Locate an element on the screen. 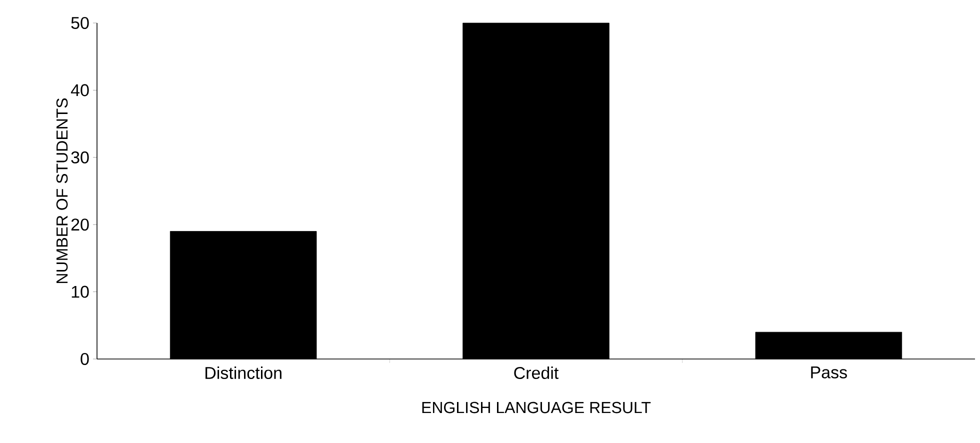  y-tick-label: 40 is located at coordinates (79, 90).